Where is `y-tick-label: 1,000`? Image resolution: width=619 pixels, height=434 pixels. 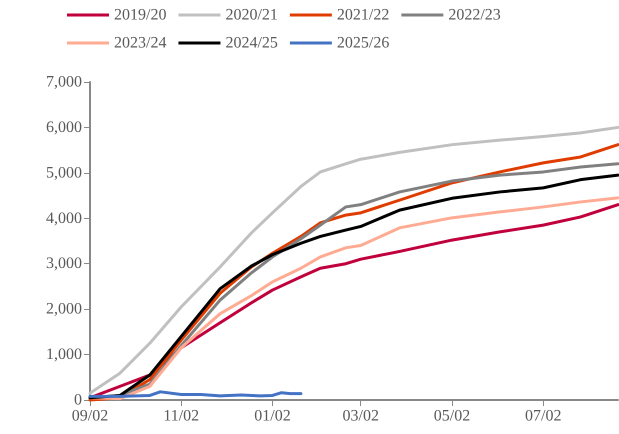
y-tick-label: 1,000 is located at coordinates (64, 355).